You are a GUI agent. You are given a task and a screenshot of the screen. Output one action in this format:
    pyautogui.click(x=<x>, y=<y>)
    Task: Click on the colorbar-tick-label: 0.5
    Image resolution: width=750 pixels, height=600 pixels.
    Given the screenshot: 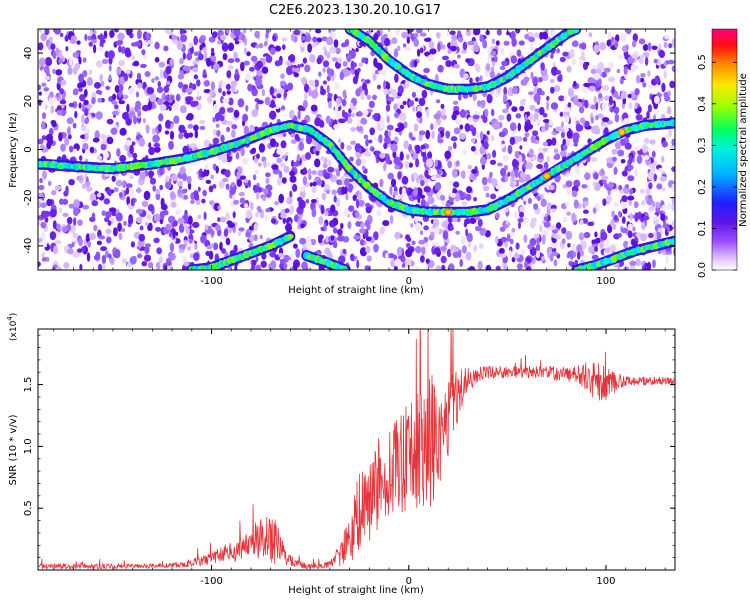 What is the action you would take?
    pyautogui.click(x=702, y=62)
    